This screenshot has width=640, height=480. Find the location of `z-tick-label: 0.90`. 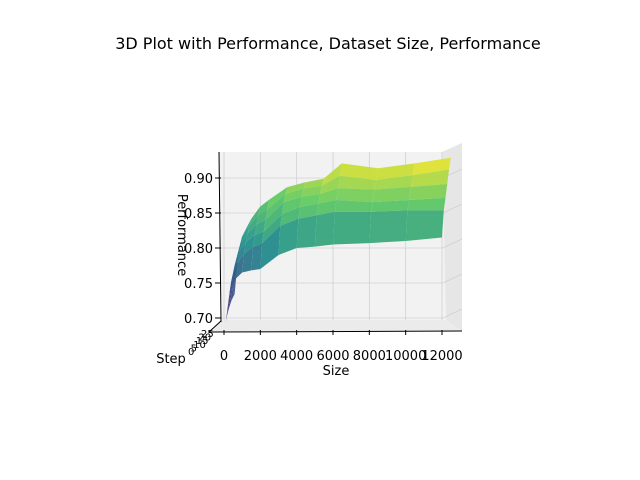

z-tick-label: 0.90 is located at coordinates (198, 179).